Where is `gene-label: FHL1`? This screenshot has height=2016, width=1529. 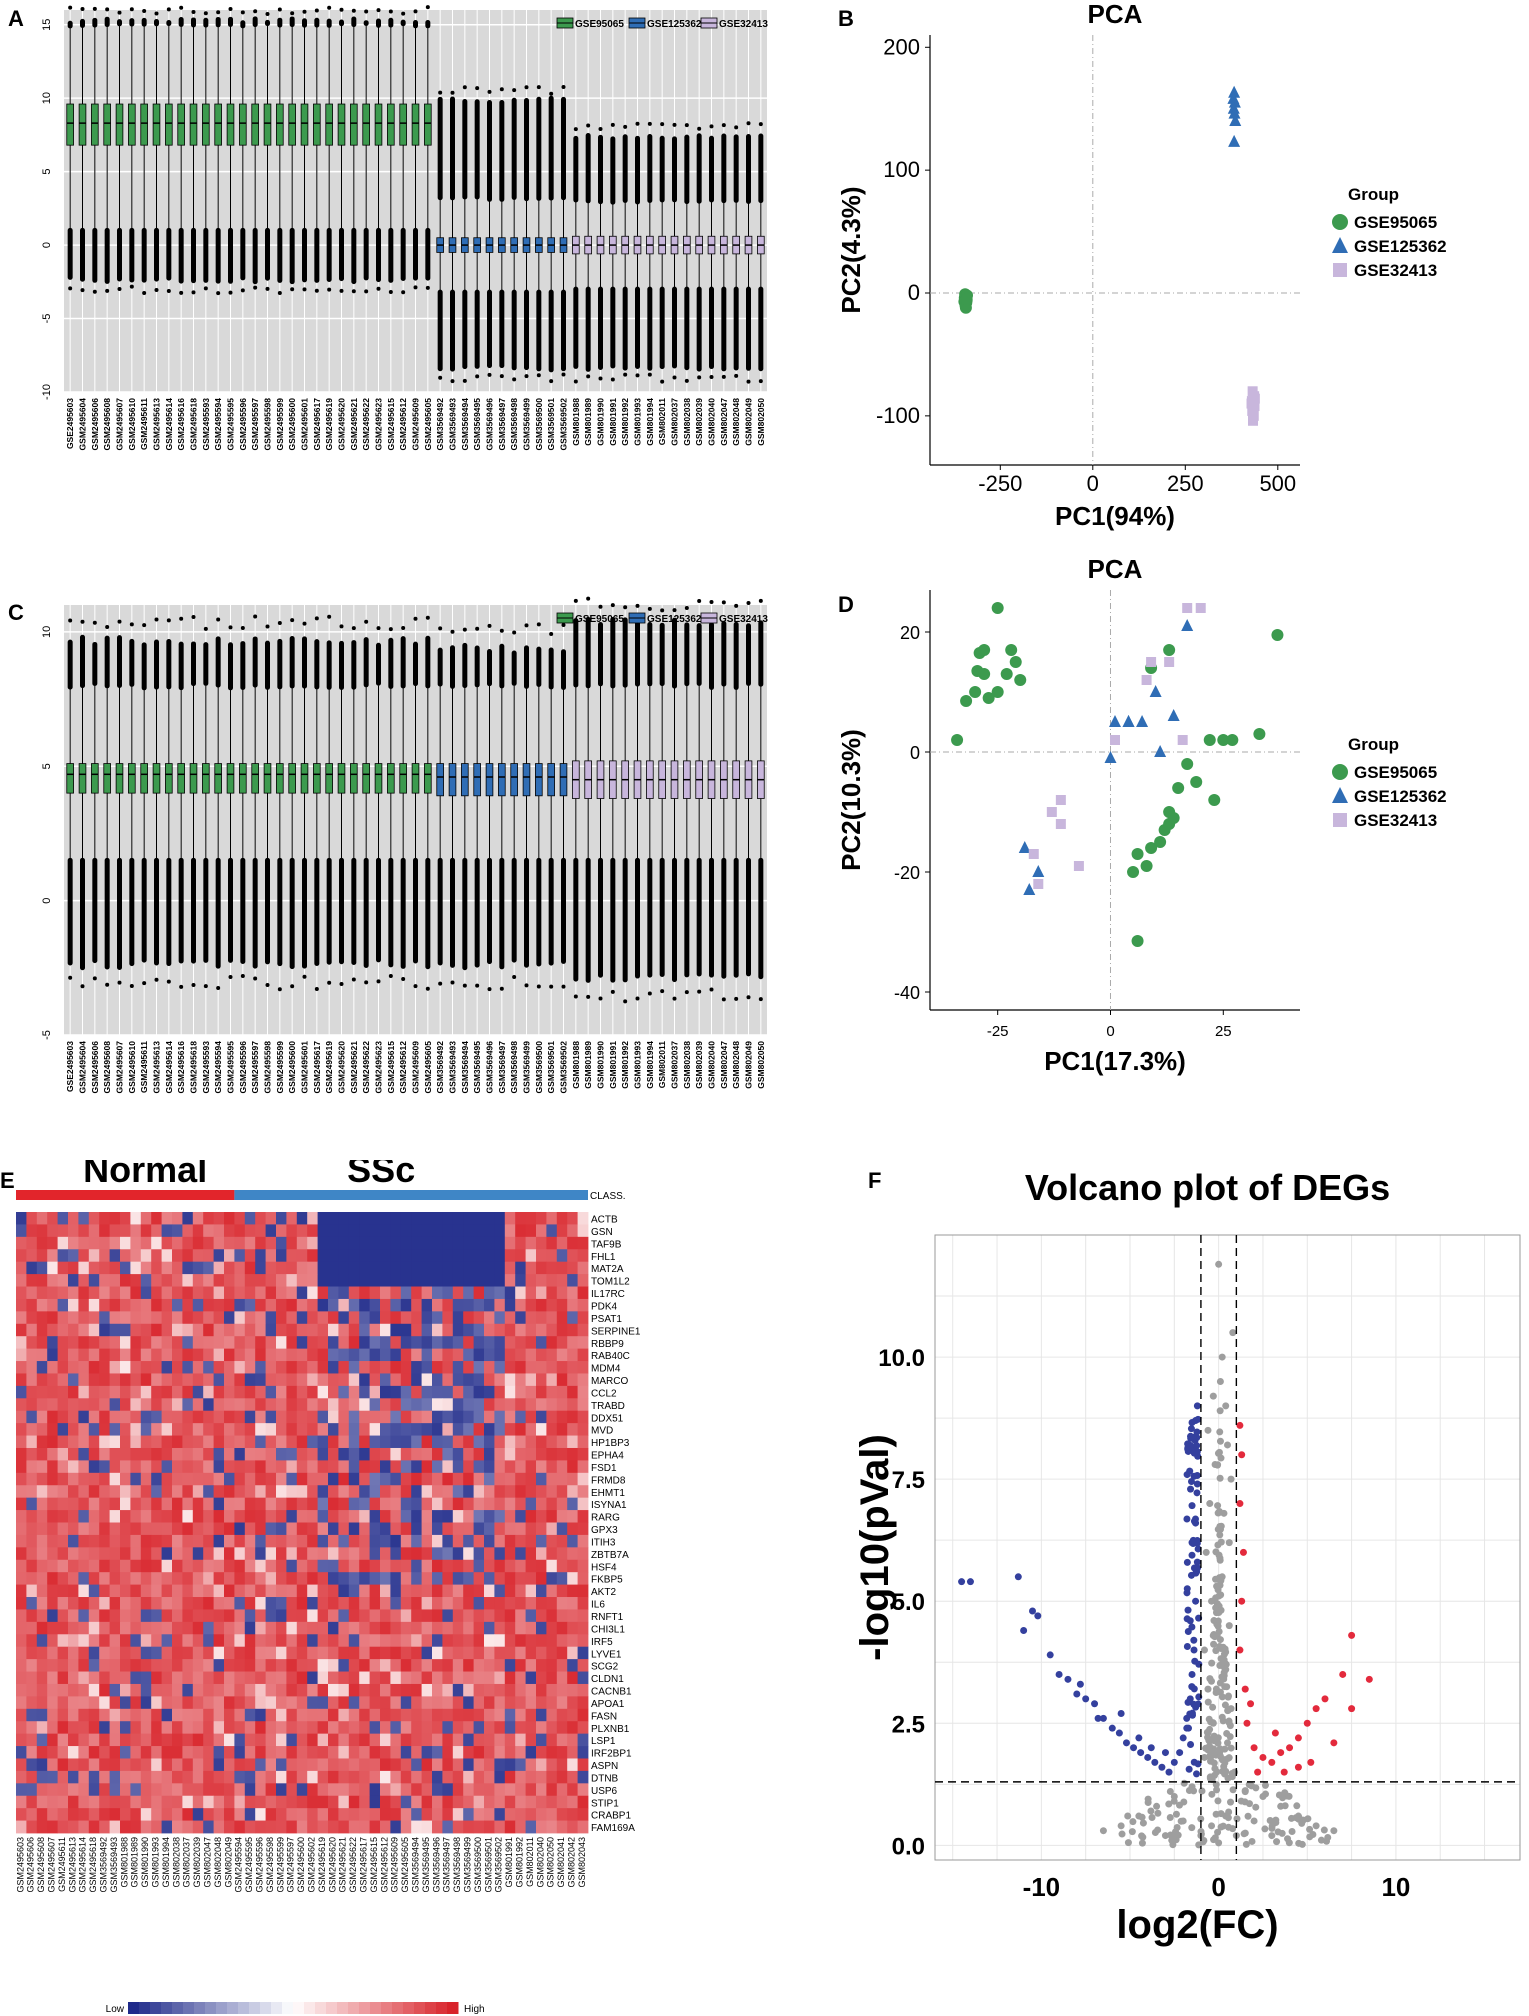
gene-label: FHL1 is located at coordinates (603, 1257).